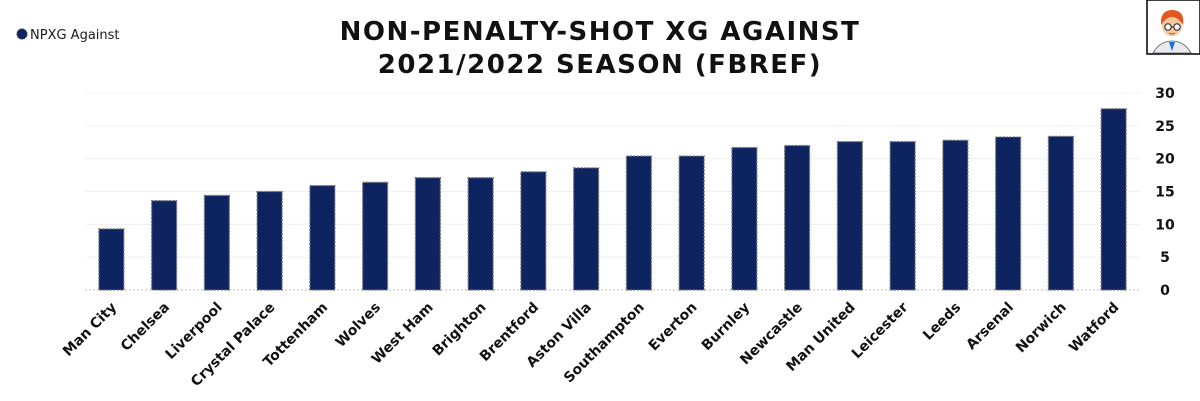  Describe the element at coordinates (22, 34) in the screenshot. I see `legend-marker-icon` at that location.